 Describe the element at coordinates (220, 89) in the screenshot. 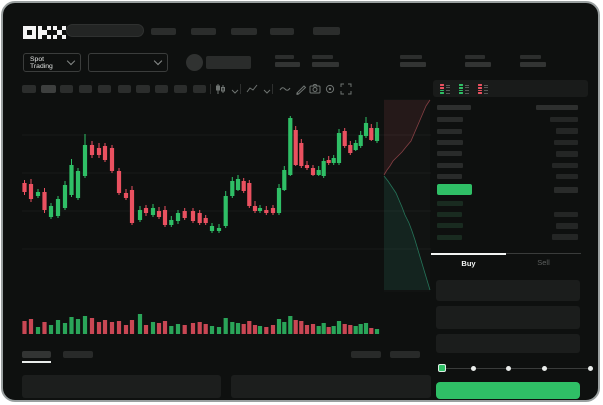

I see `candle-style-icon` at that location.